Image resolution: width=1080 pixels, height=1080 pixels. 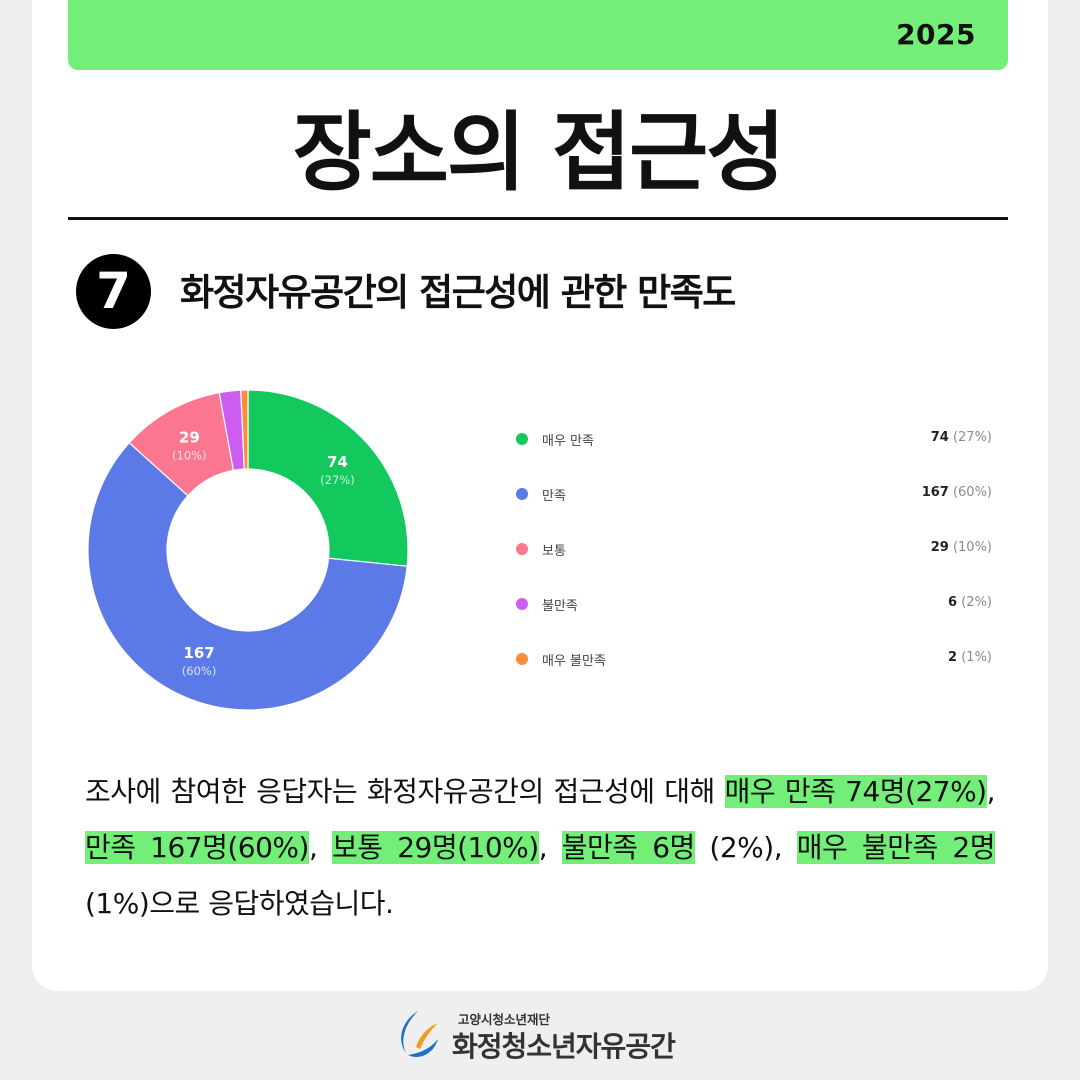 What do you see at coordinates (504, 1019) in the screenshot?
I see `footer-organization: 고양시청소년재단` at bounding box center [504, 1019].